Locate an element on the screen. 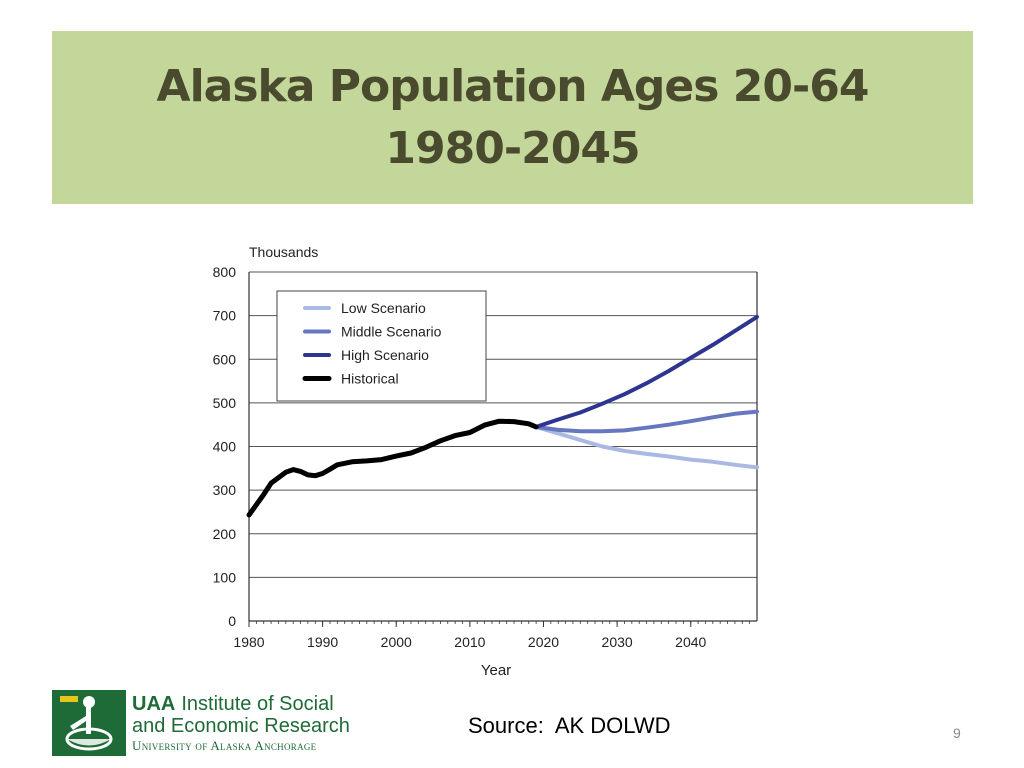 The width and height of the screenshot is (1024, 768). page-number: 9 is located at coordinates (957, 733).